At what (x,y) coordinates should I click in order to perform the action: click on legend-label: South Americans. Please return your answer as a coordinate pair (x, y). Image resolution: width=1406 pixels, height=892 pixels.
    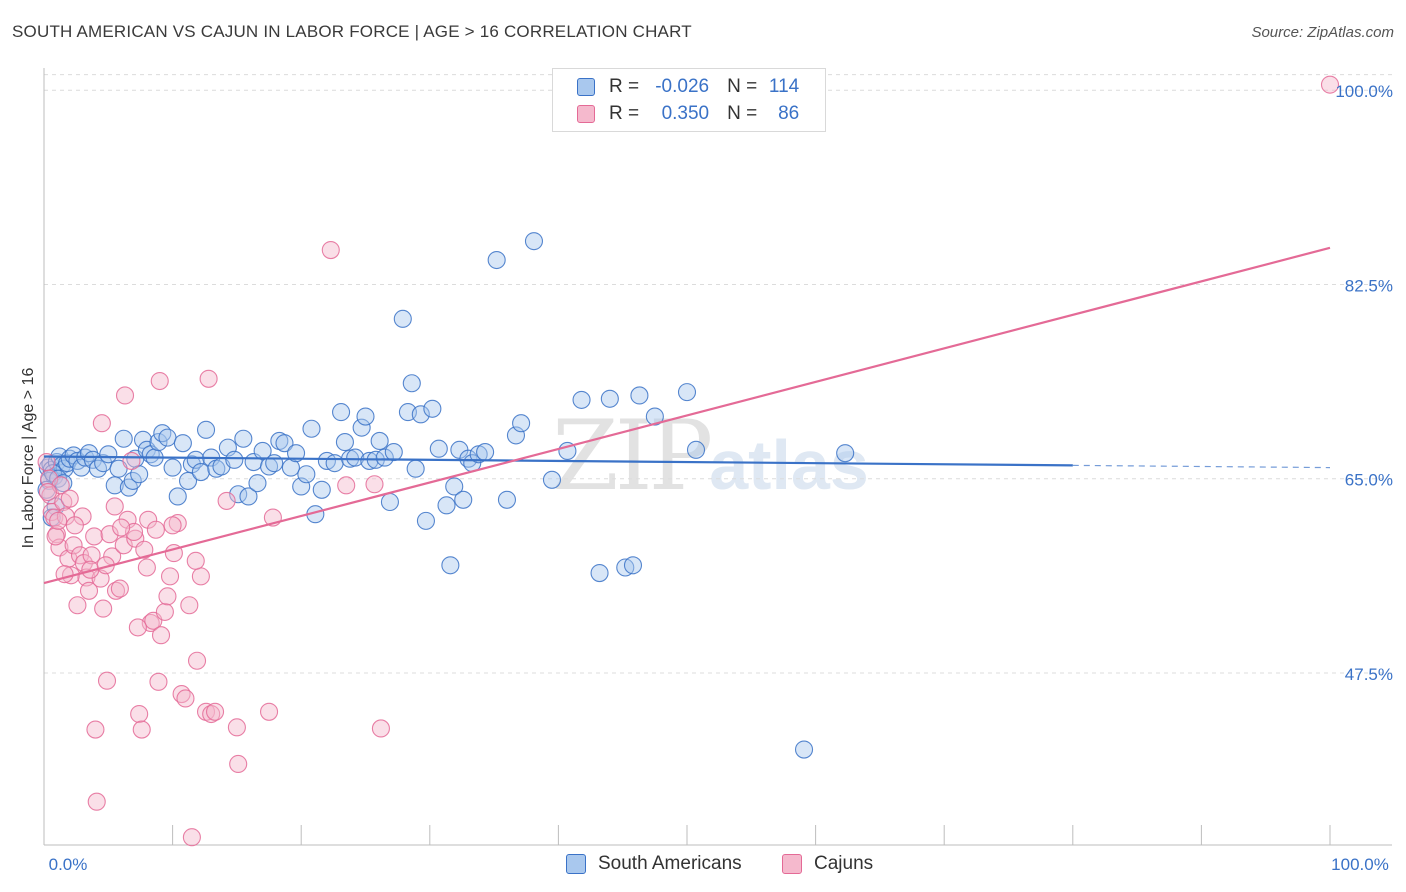
    Looking at the image, I should click on (670, 863).